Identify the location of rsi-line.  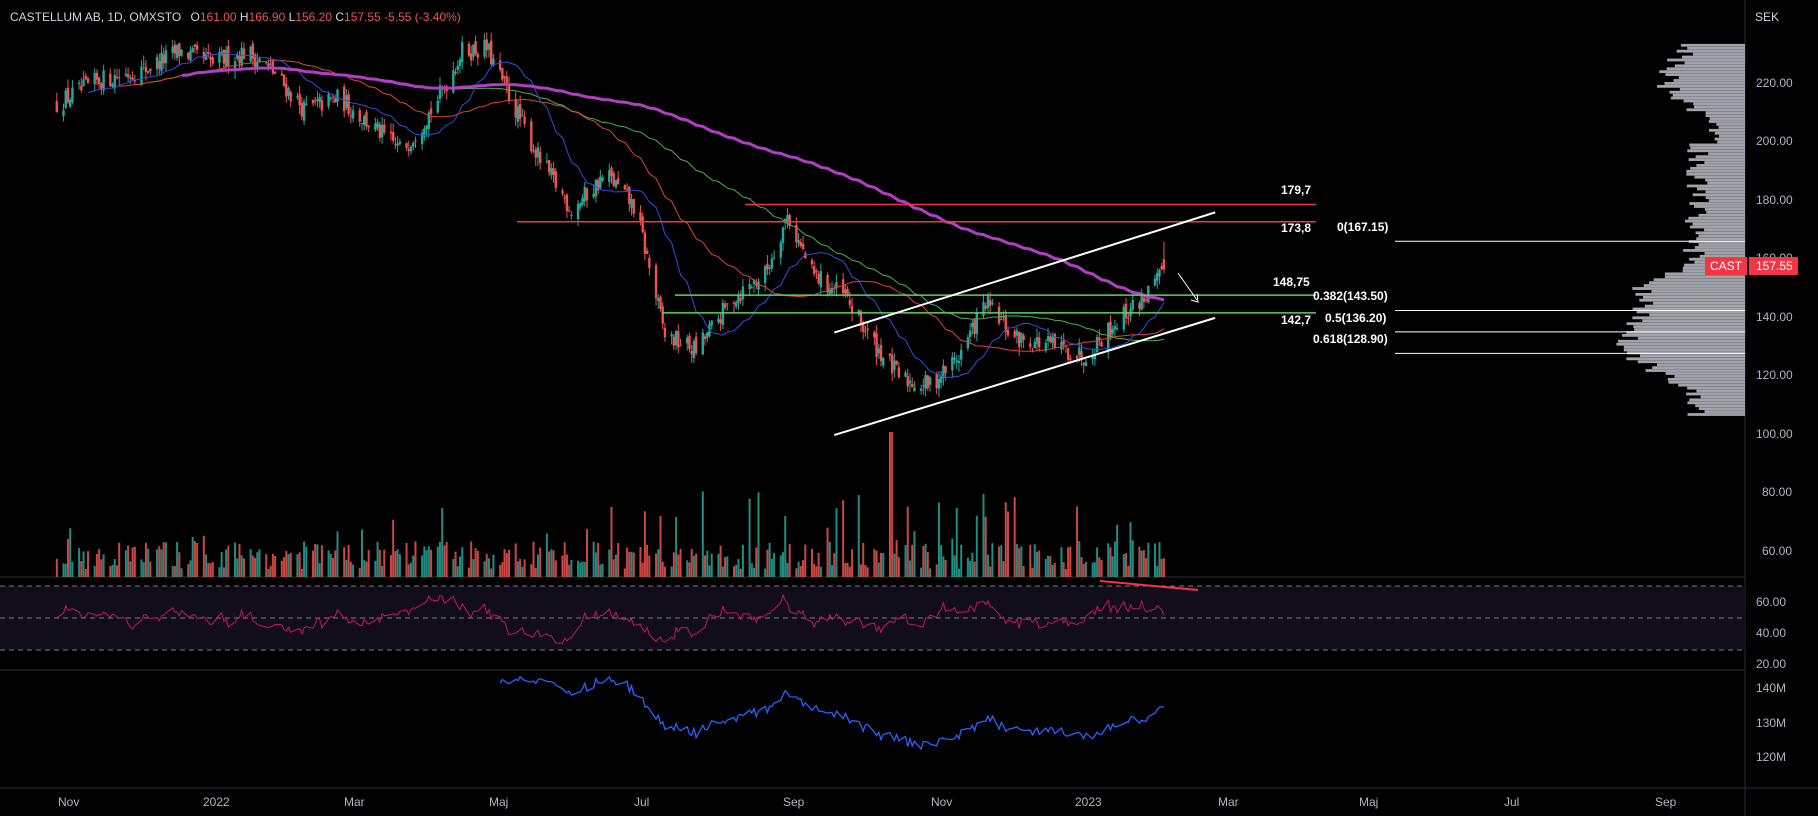
(610, 618).